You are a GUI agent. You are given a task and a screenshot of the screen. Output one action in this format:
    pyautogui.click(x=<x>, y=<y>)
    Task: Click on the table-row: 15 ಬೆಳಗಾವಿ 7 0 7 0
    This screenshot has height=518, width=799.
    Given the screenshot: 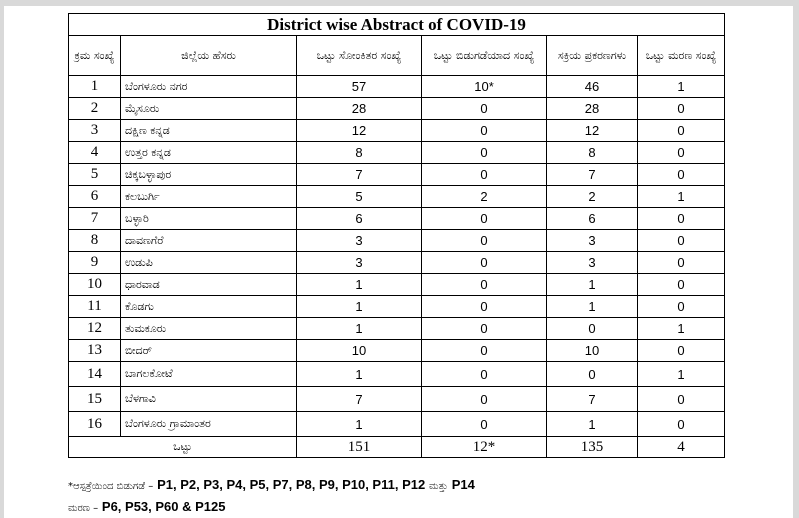 What is the action you would take?
    pyautogui.click(x=397, y=399)
    